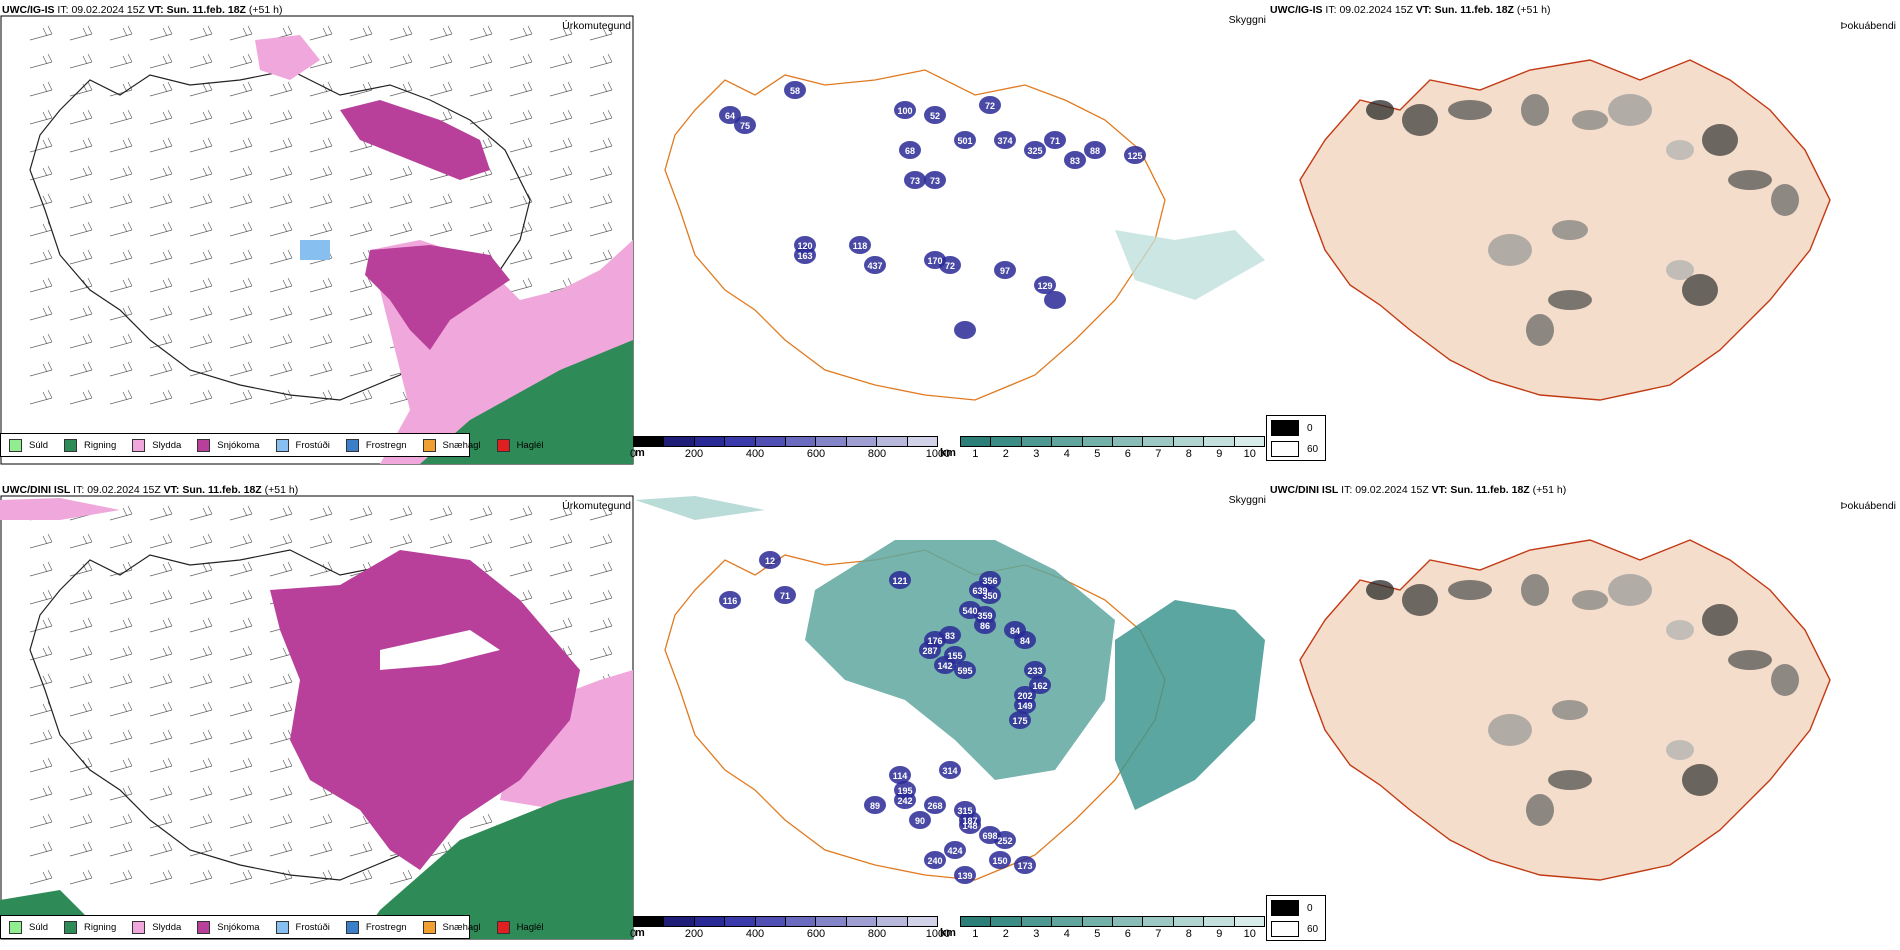  Describe the element at coordinates (1158, 934) in the screenshot. I see `colorbar-tick: 7` at that location.